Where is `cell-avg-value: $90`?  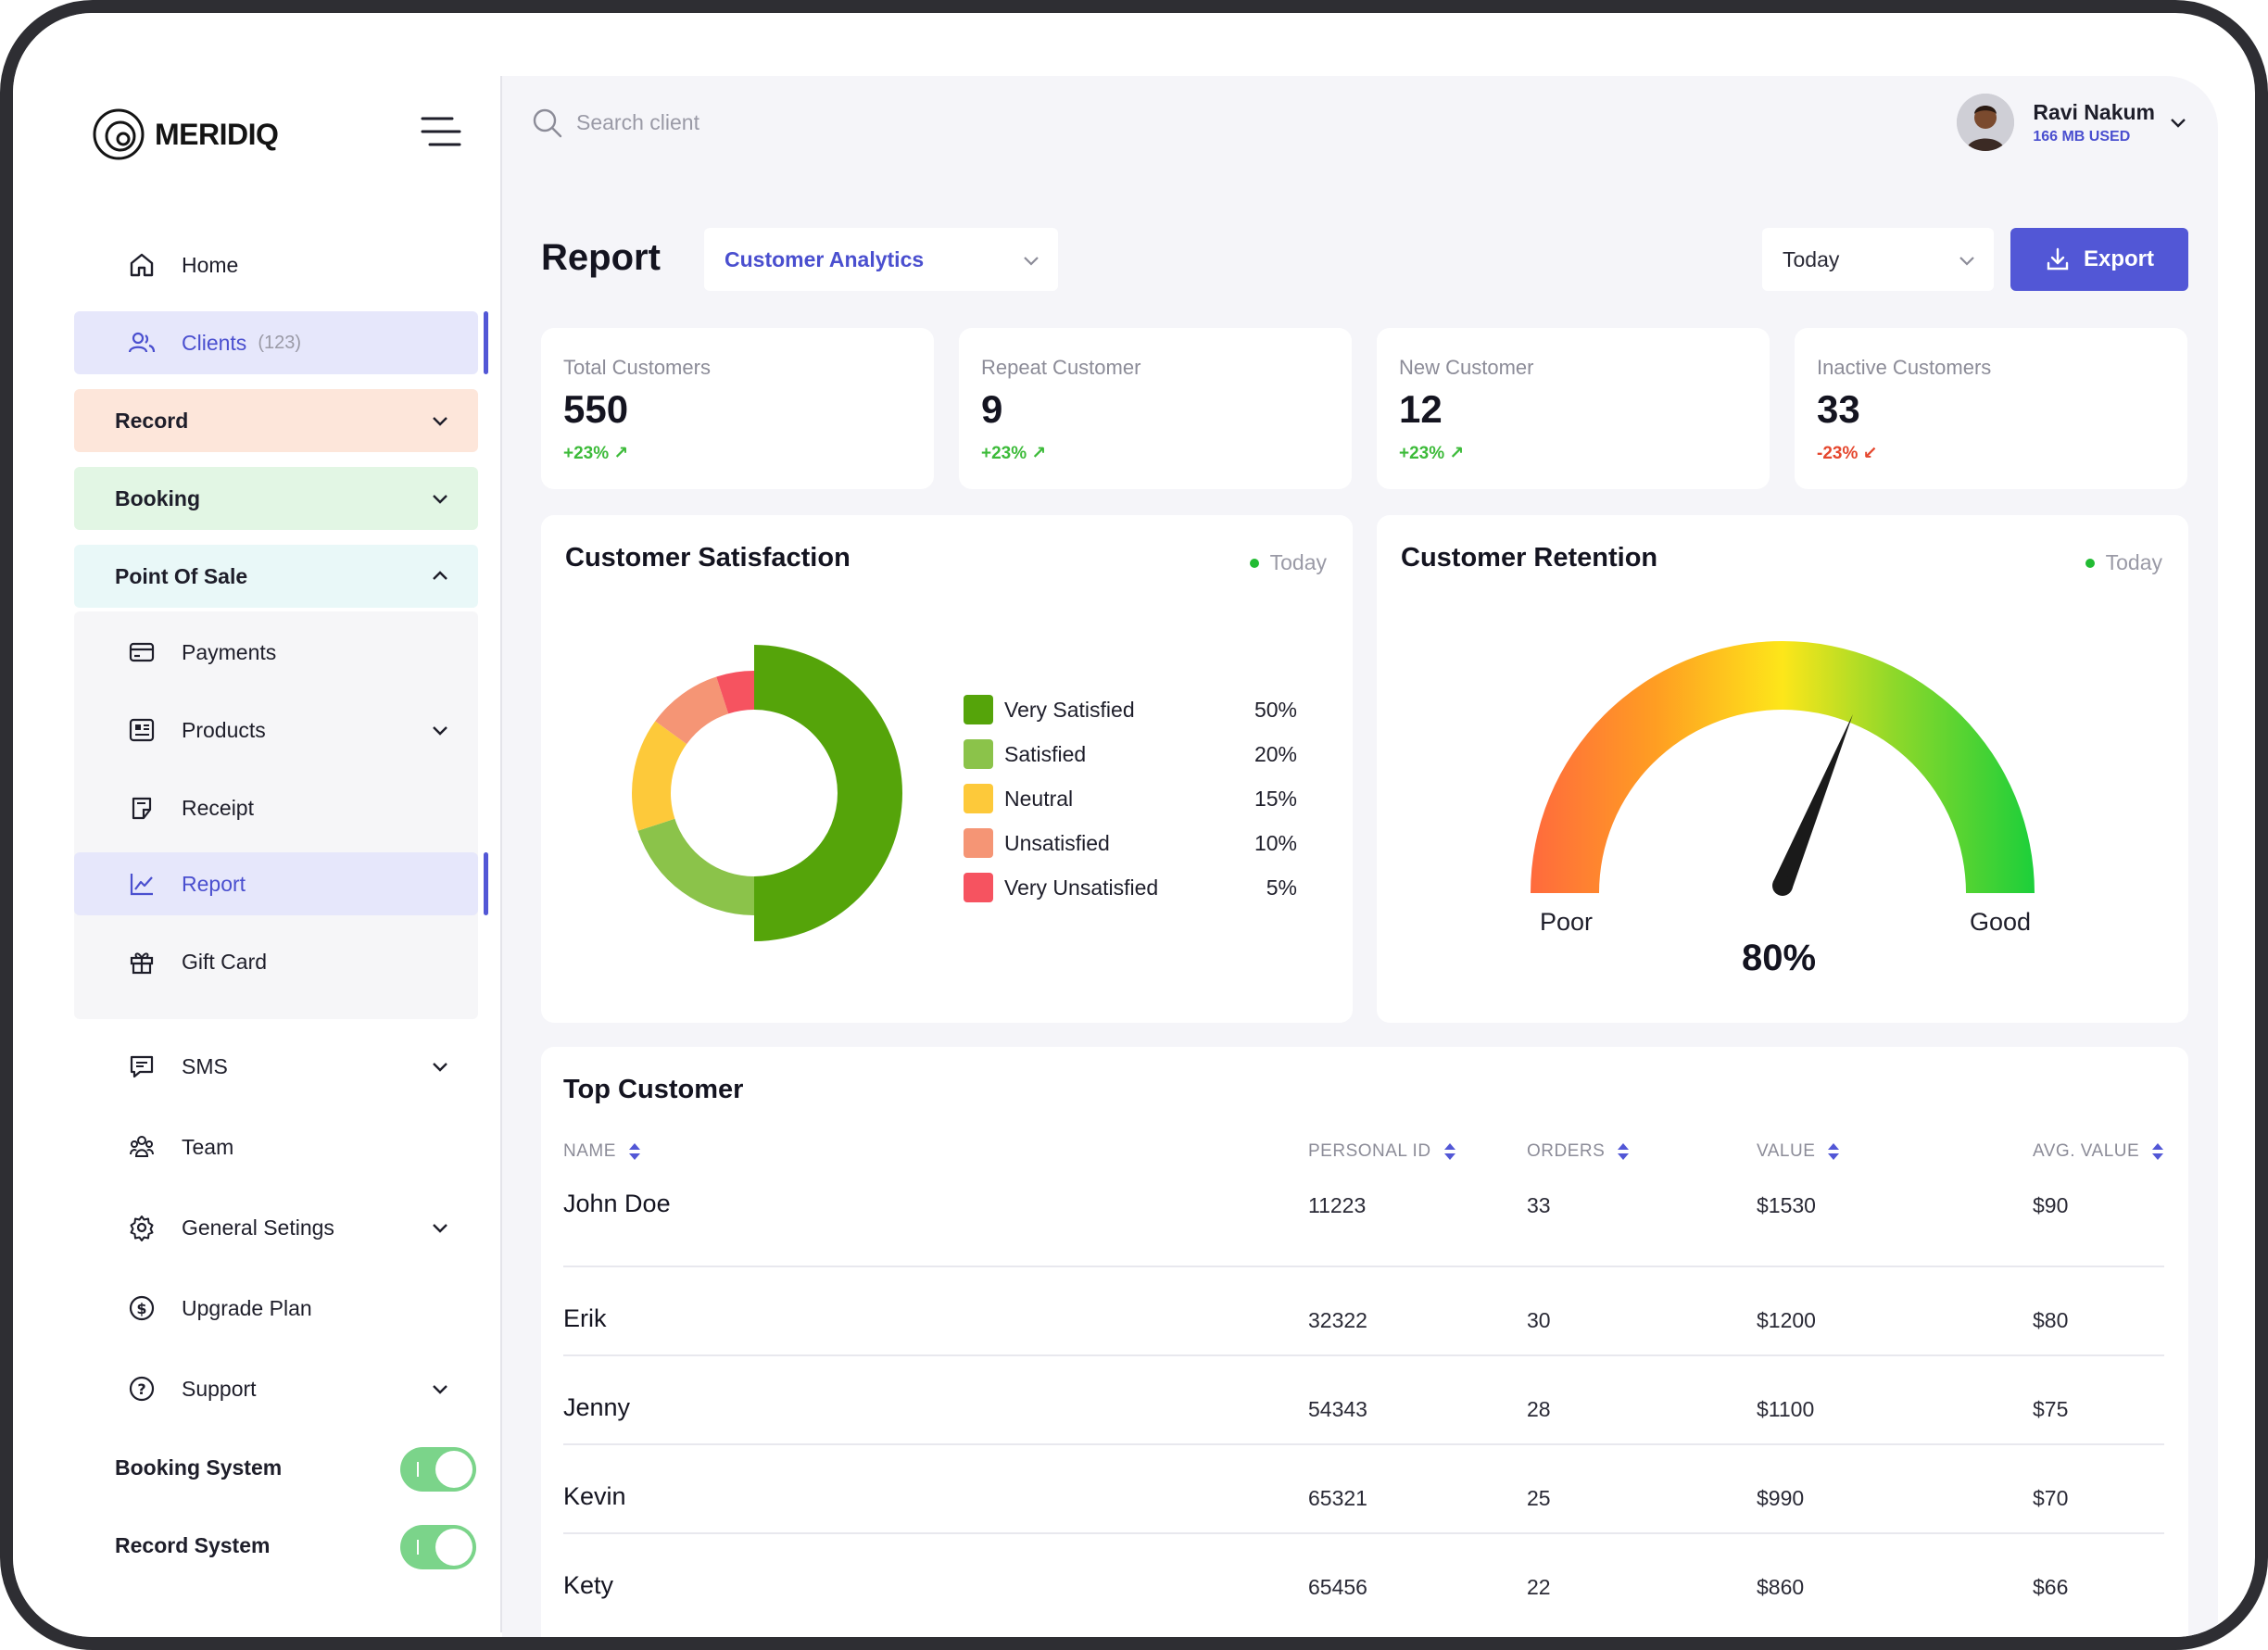 cell-avg-value: $90 is located at coordinates (2051, 1205).